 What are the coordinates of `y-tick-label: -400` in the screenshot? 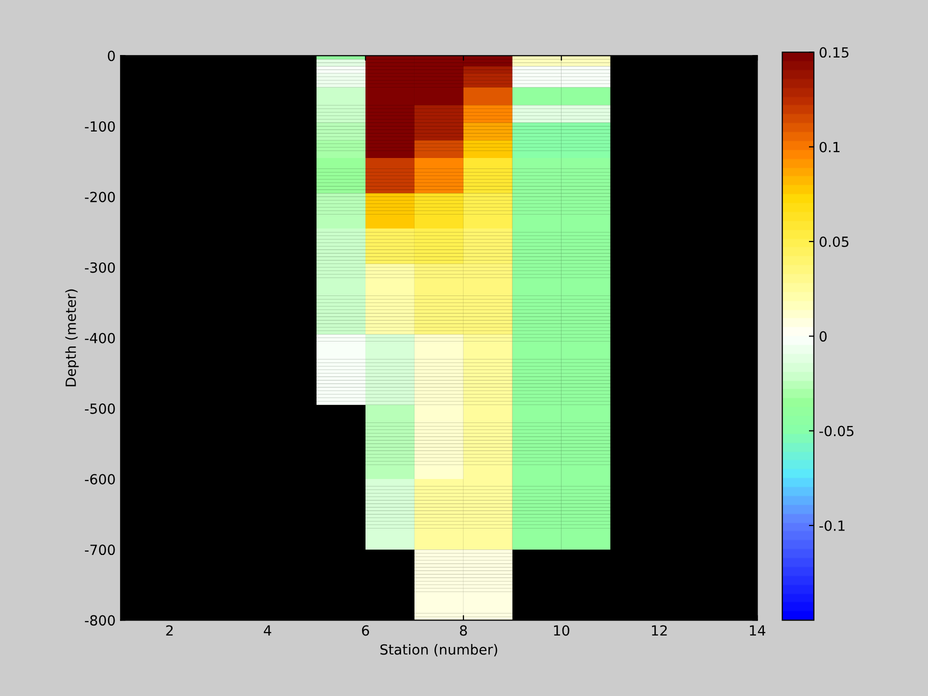 It's located at (99, 338).